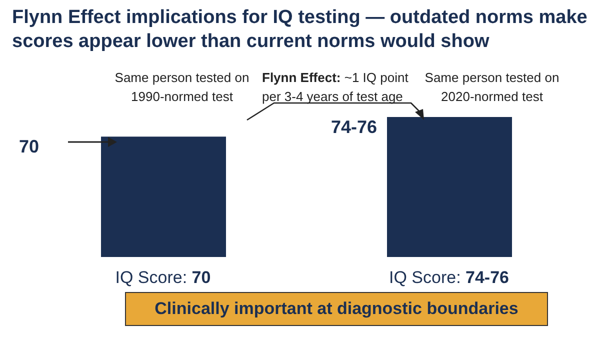 The width and height of the screenshot is (600, 352). What do you see at coordinates (449, 277) in the screenshot?
I see `x-tick-label: IQ Score: 74-76` at bounding box center [449, 277].